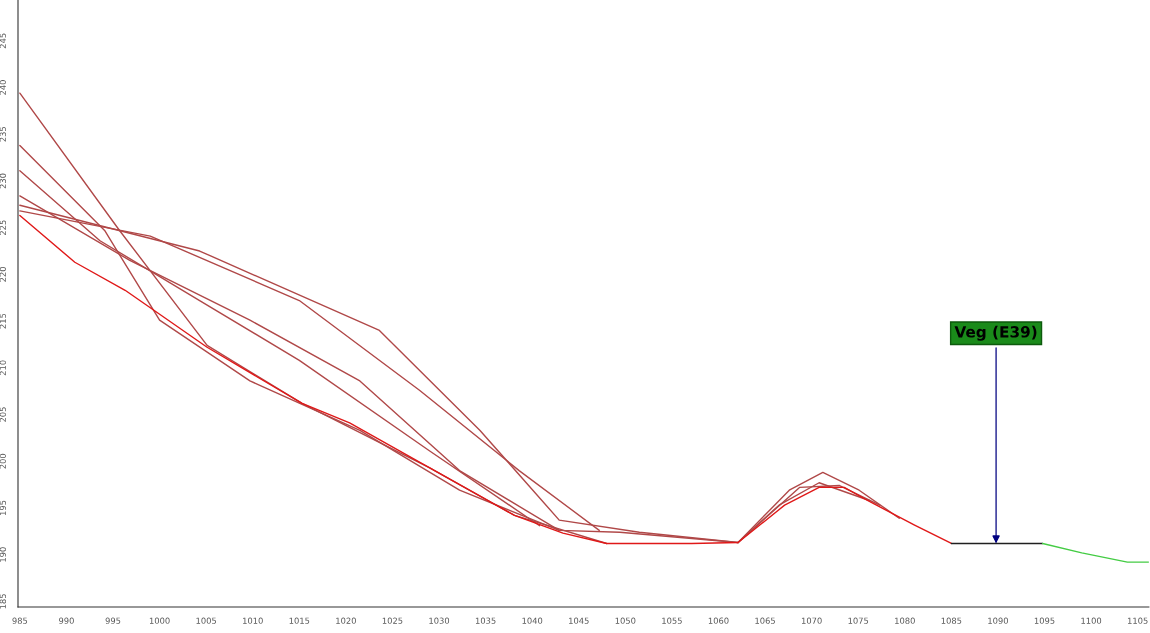 The height and width of the screenshot is (633, 1150). I want to click on y-tick-label: 190, so click(3, 554).